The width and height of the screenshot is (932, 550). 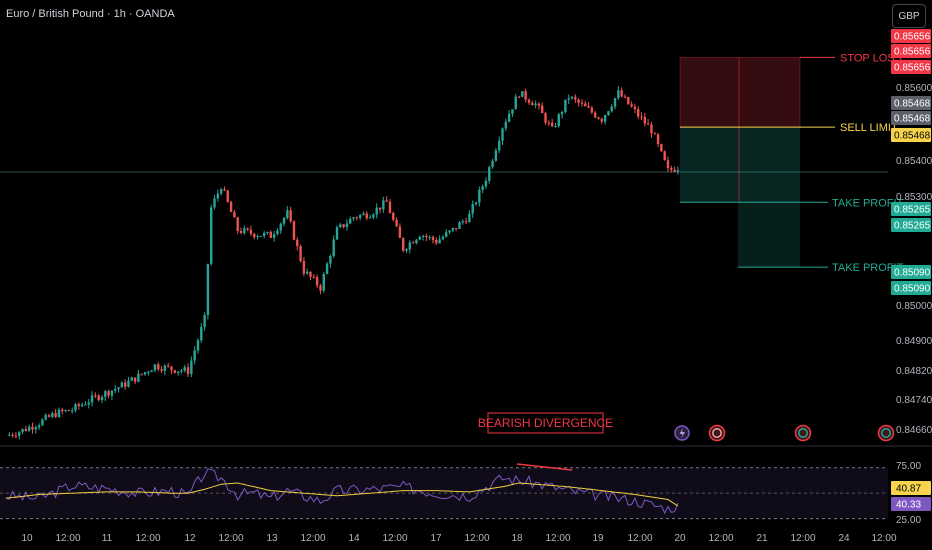 What do you see at coordinates (868, 203) in the screenshot?
I see `take-profit-label-1: TAKE PROFIT` at bounding box center [868, 203].